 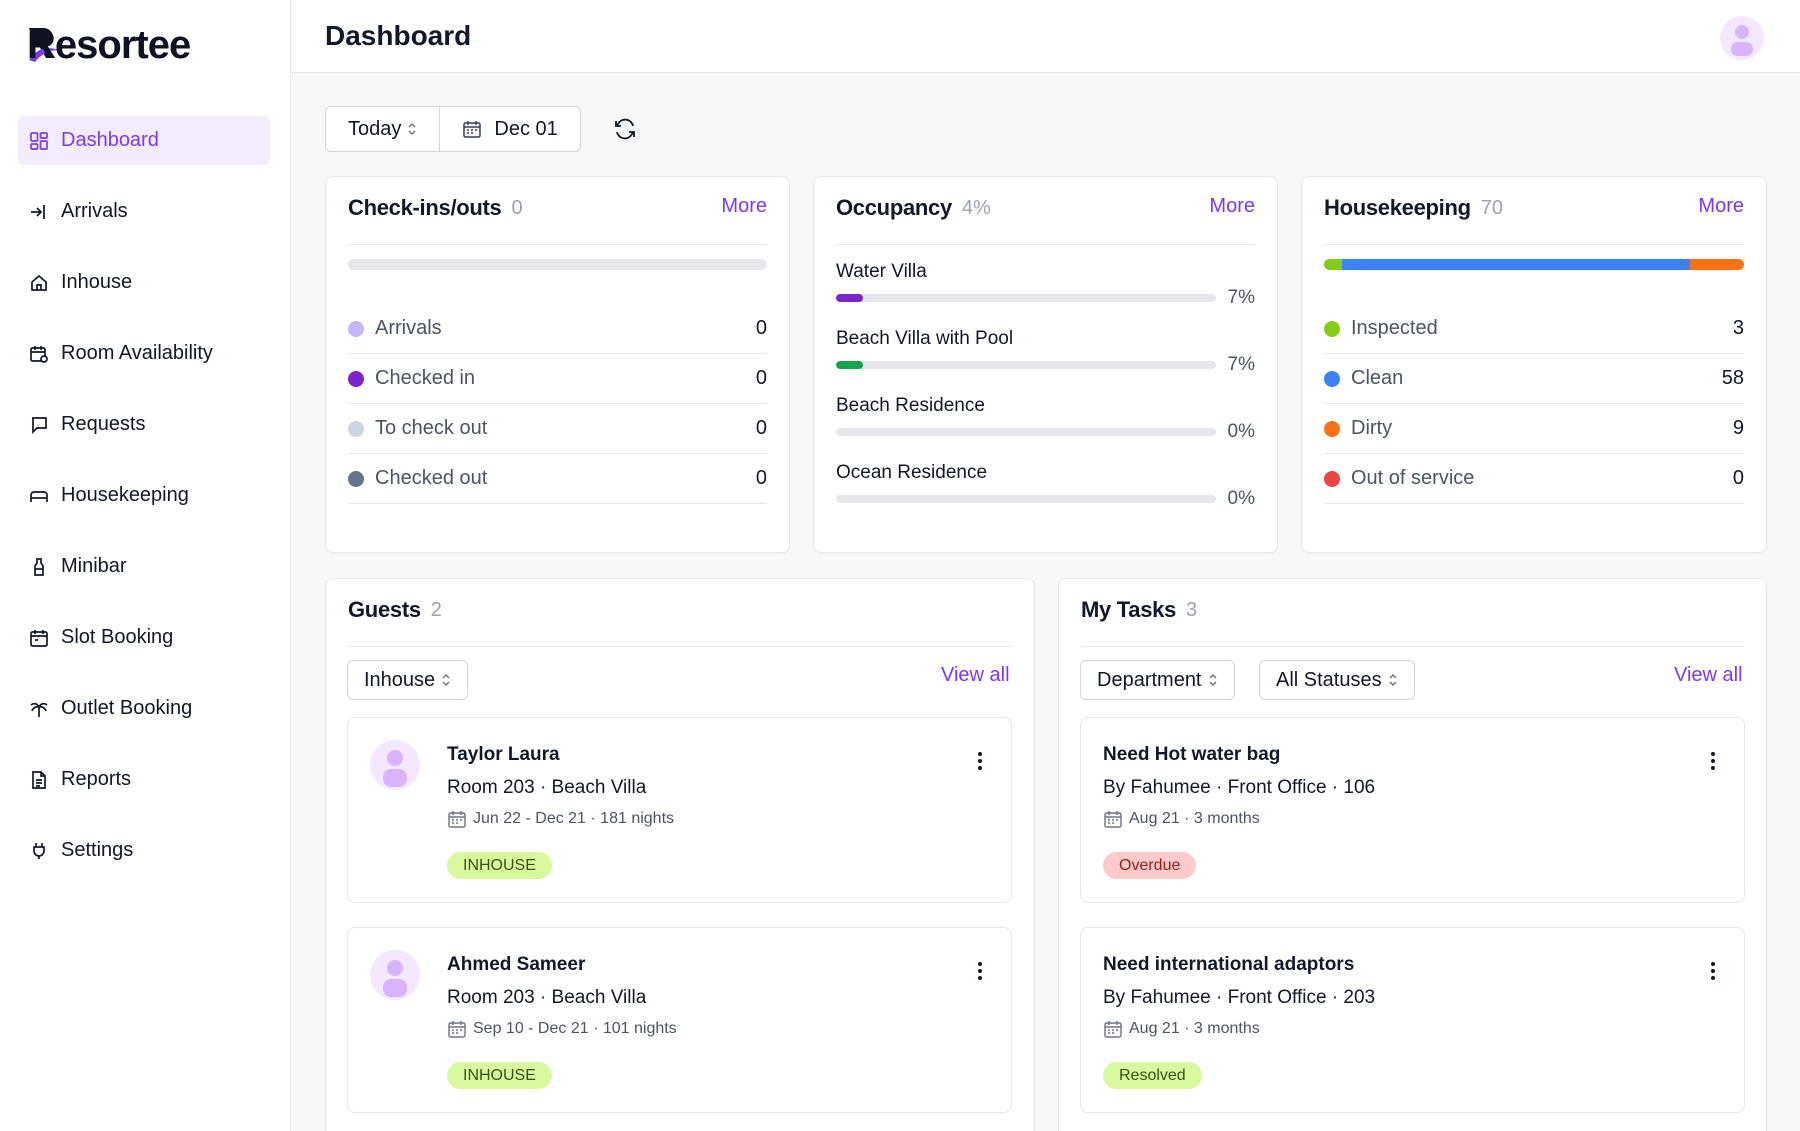 What do you see at coordinates (144, 424) in the screenshot?
I see `sidebar-item-requests: Requests` at bounding box center [144, 424].